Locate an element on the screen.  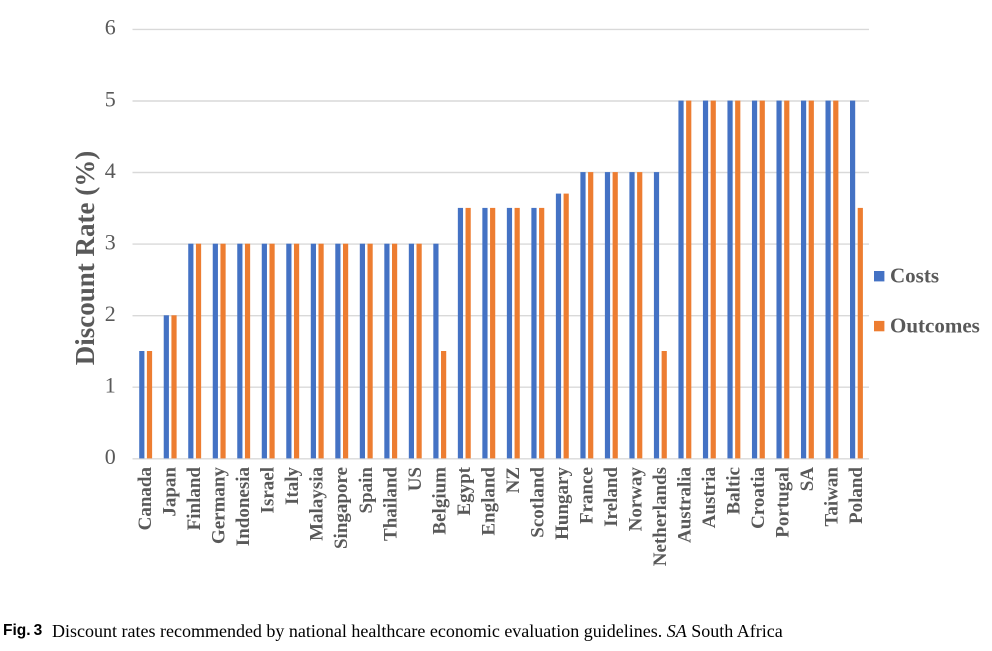
svg-text: Costs is located at coordinates (914, 276).